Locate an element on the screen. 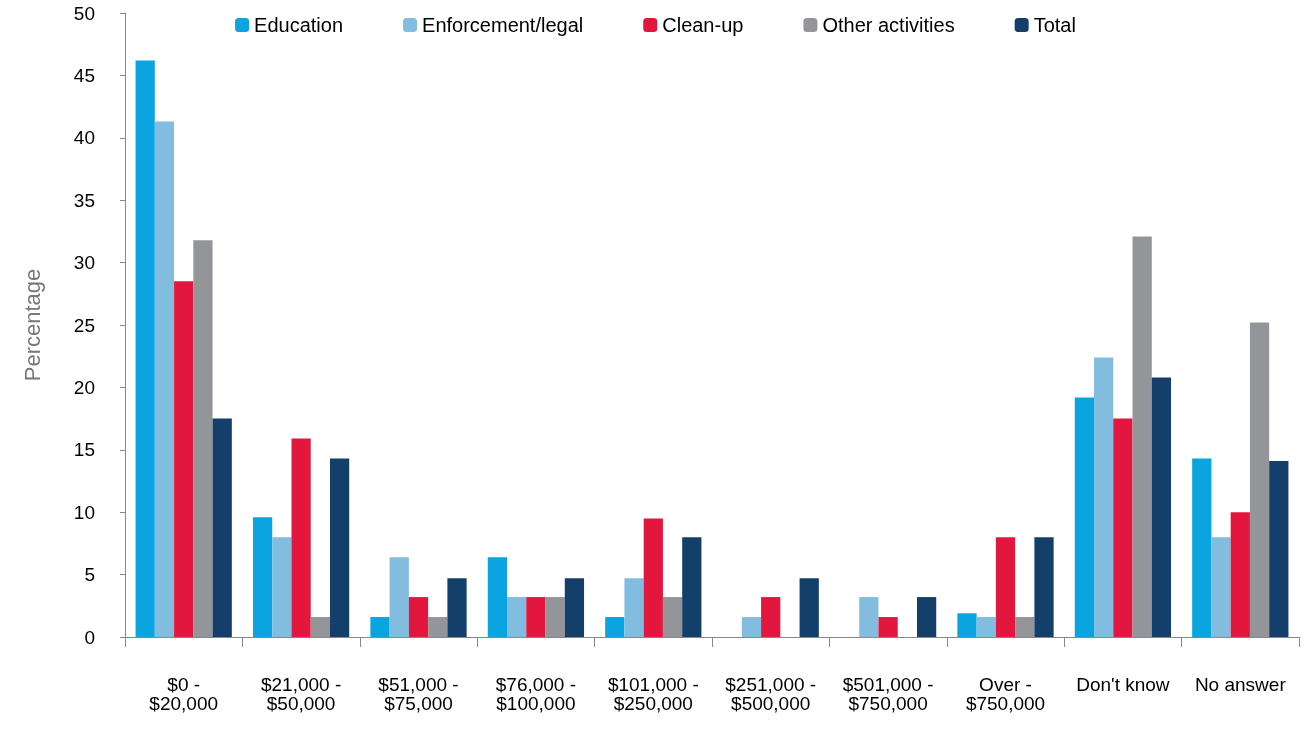 Image resolution: width=1311 pixels, height=735 pixels. x-tick-label: $101,000 - $250,000 is located at coordinates (653, 694).